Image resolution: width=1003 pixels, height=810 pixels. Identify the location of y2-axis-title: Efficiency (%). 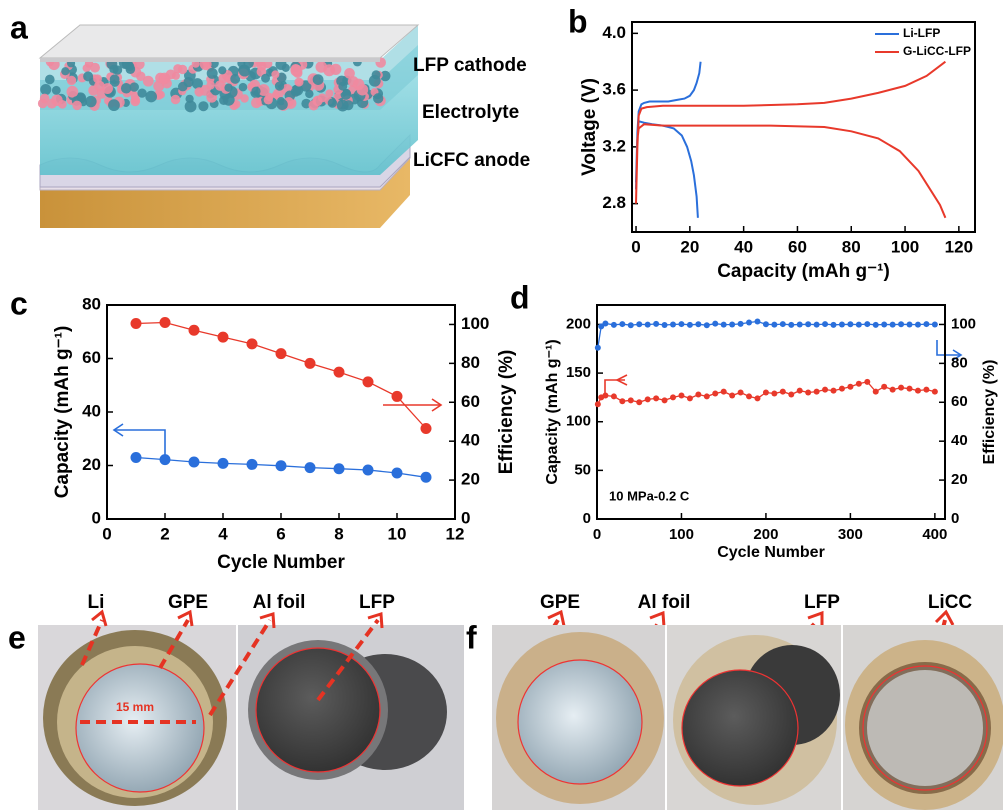
(506, 412).